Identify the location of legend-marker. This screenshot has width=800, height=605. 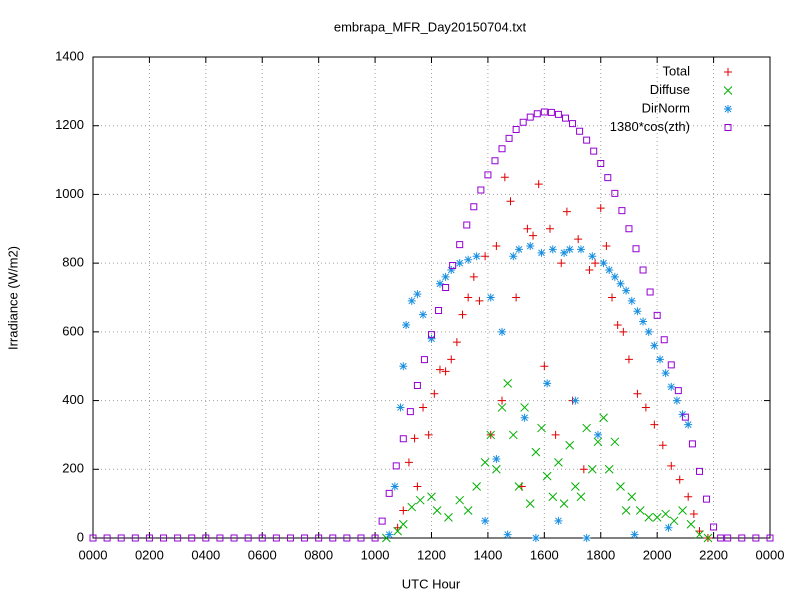
(728, 109).